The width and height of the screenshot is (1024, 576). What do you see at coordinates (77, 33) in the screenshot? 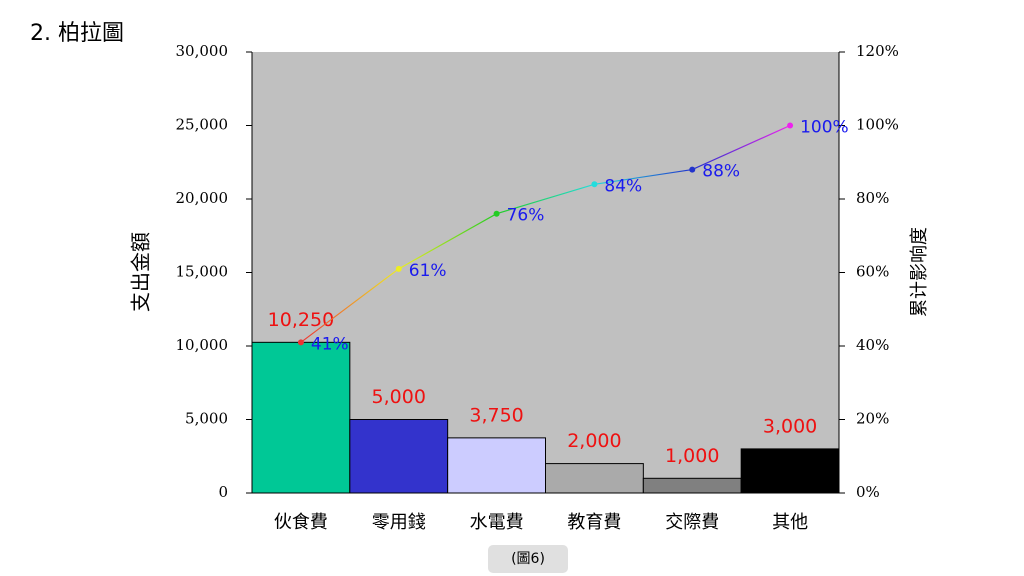
I see `chart-title: 2. 柏拉圖` at bounding box center [77, 33].